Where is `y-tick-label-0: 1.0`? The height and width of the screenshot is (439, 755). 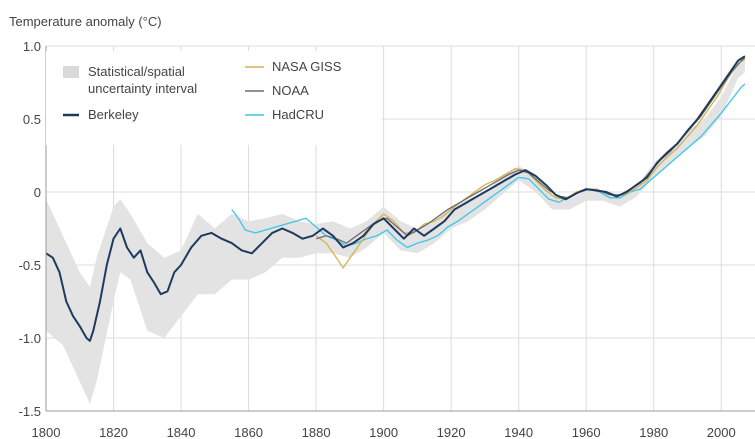
y-tick-label-0: 1.0 is located at coordinates (32, 46).